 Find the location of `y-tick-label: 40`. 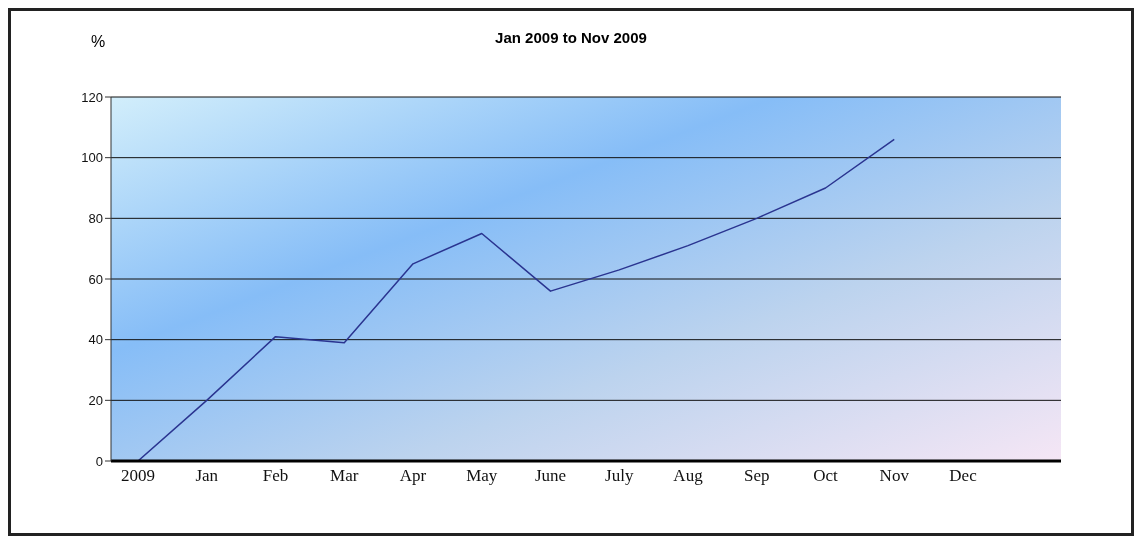

y-tick-label: 40 is located at coordinates (95, 340).